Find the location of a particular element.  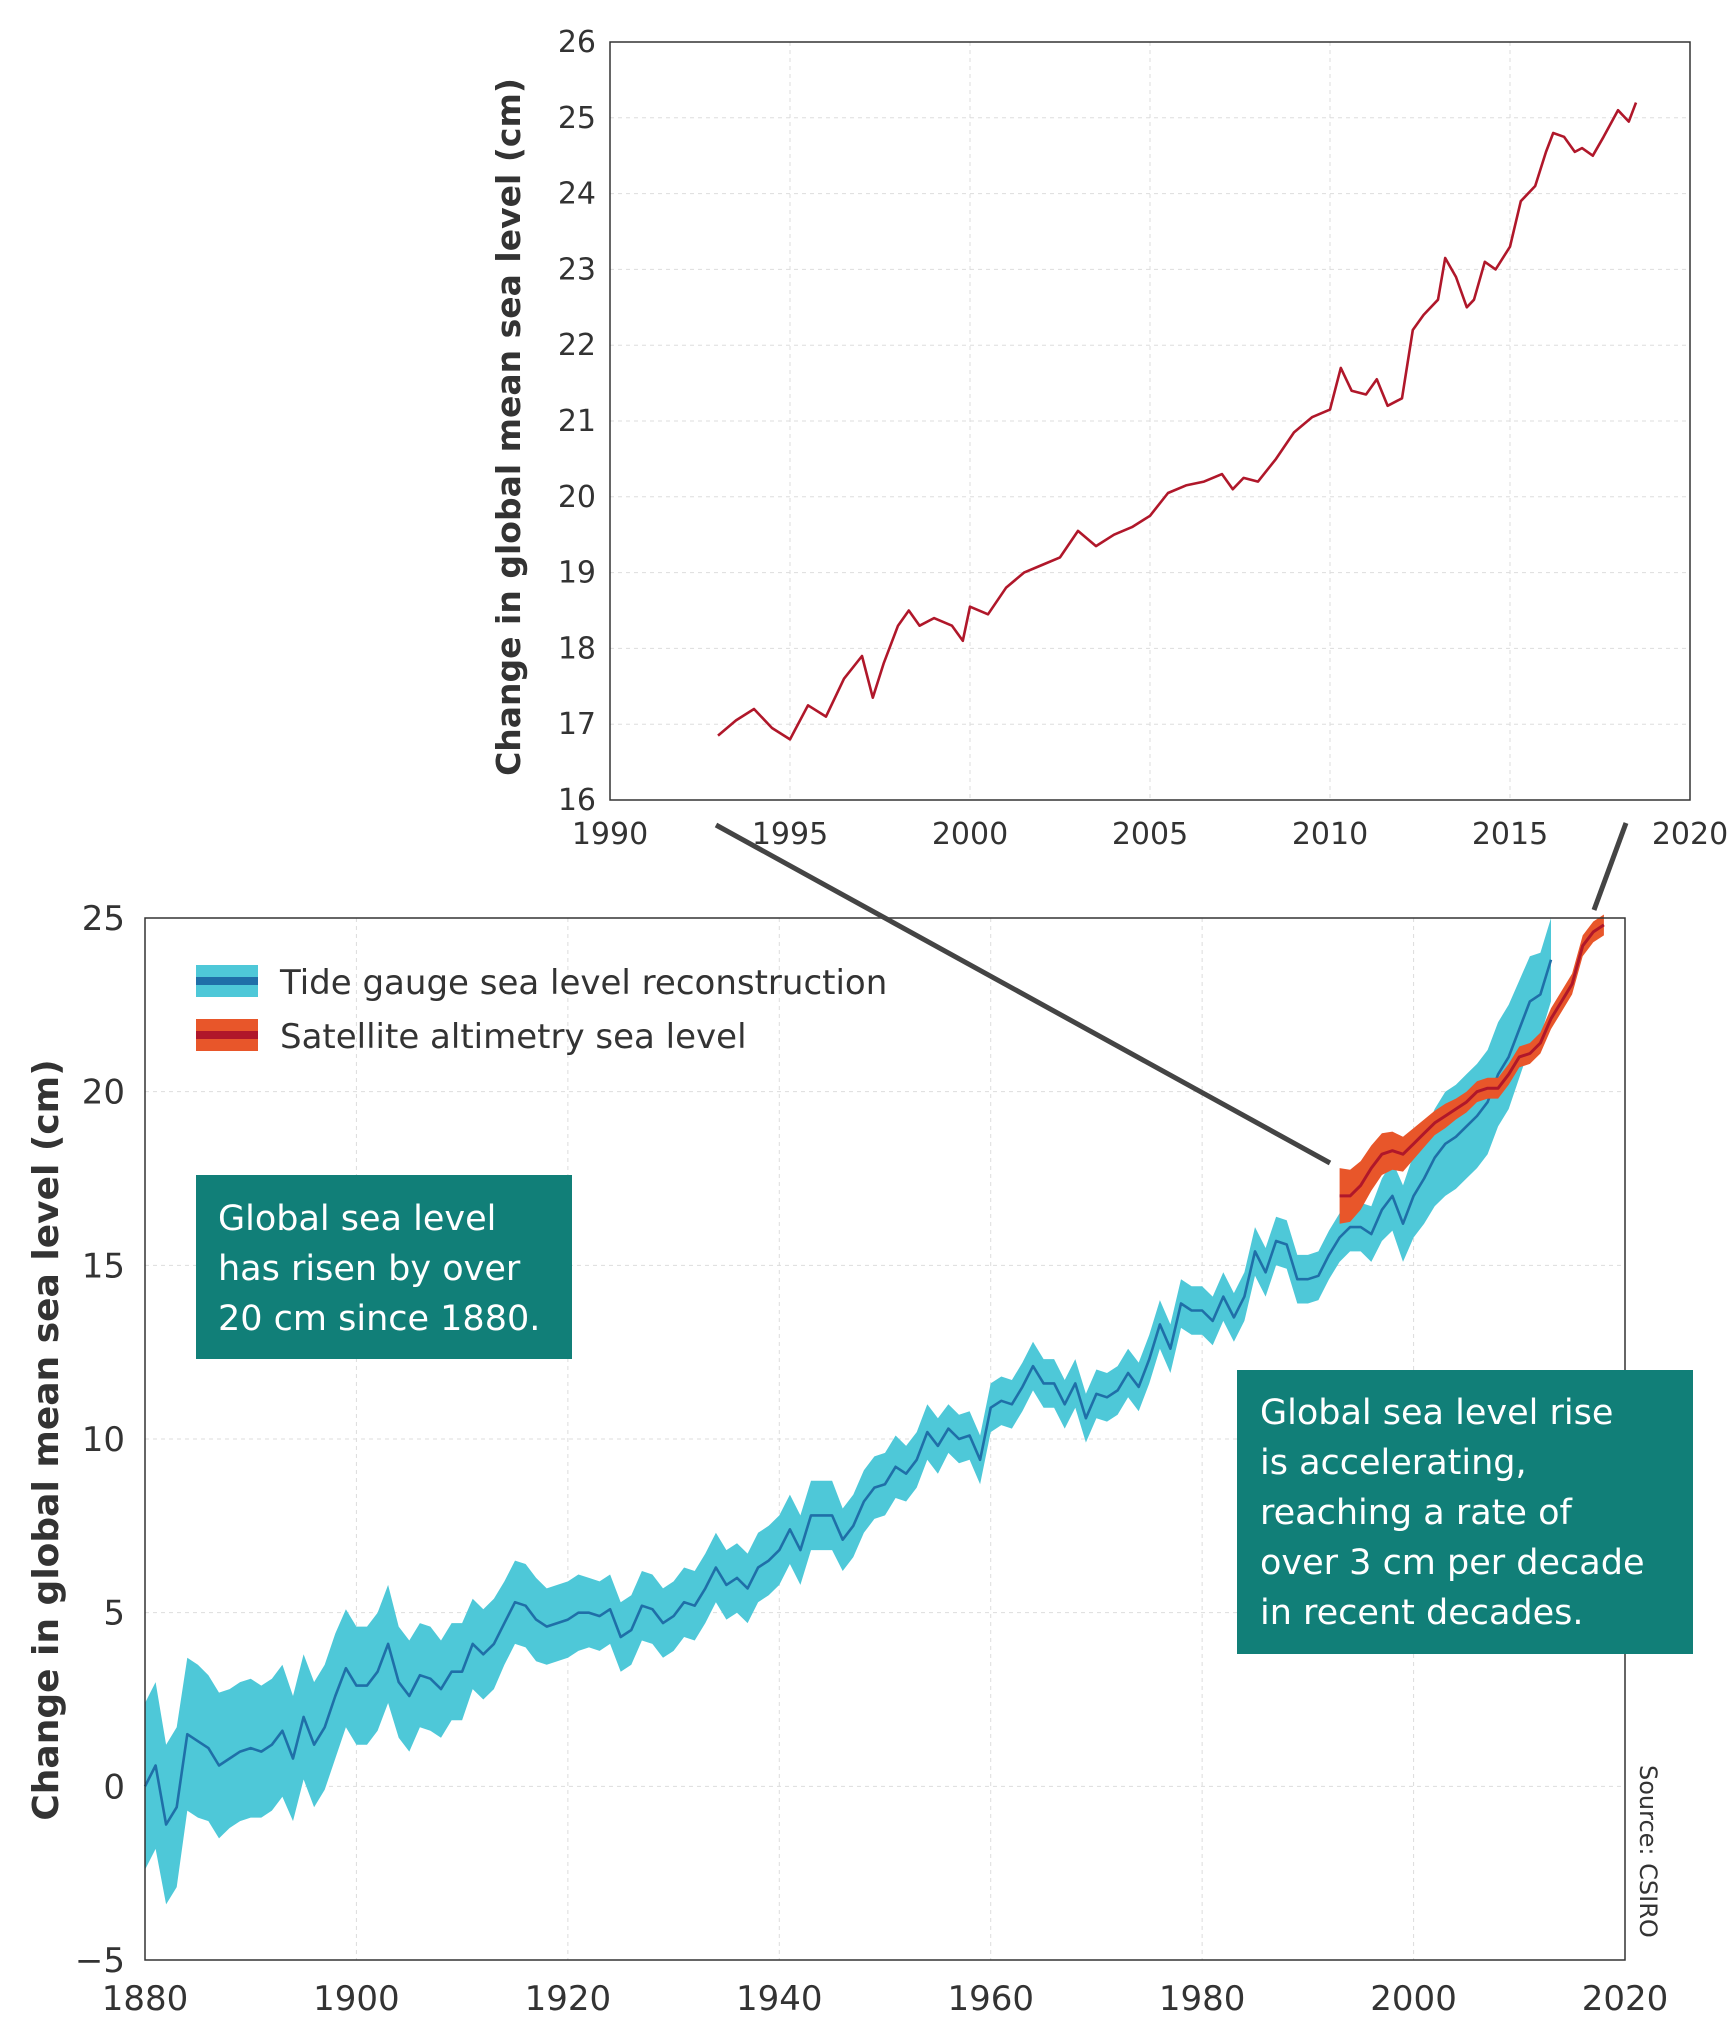

bottom-x-tick-label: 1880 is located at coordinates (145, 1999).